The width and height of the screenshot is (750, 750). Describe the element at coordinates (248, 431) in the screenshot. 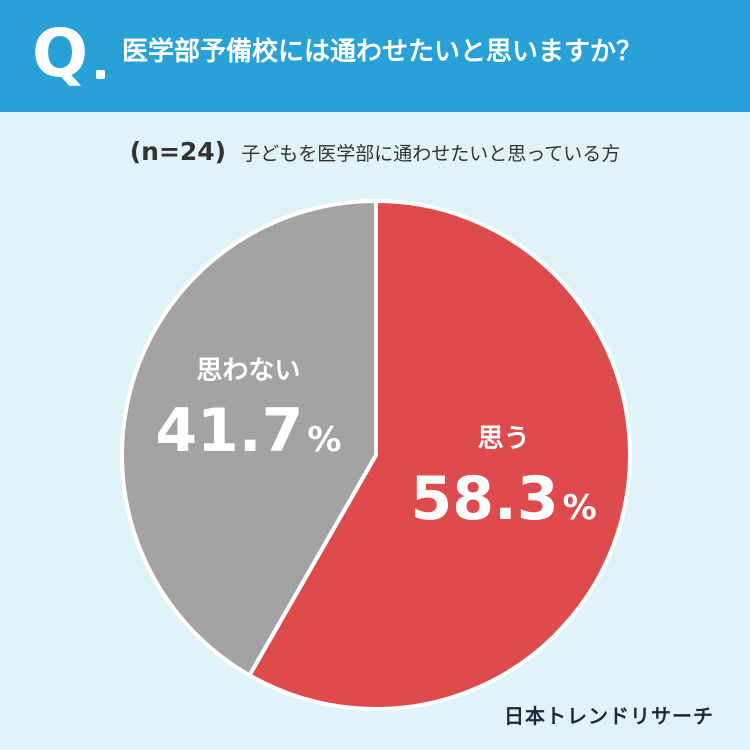

I see `slice-value-label: 41.7%` at that location.